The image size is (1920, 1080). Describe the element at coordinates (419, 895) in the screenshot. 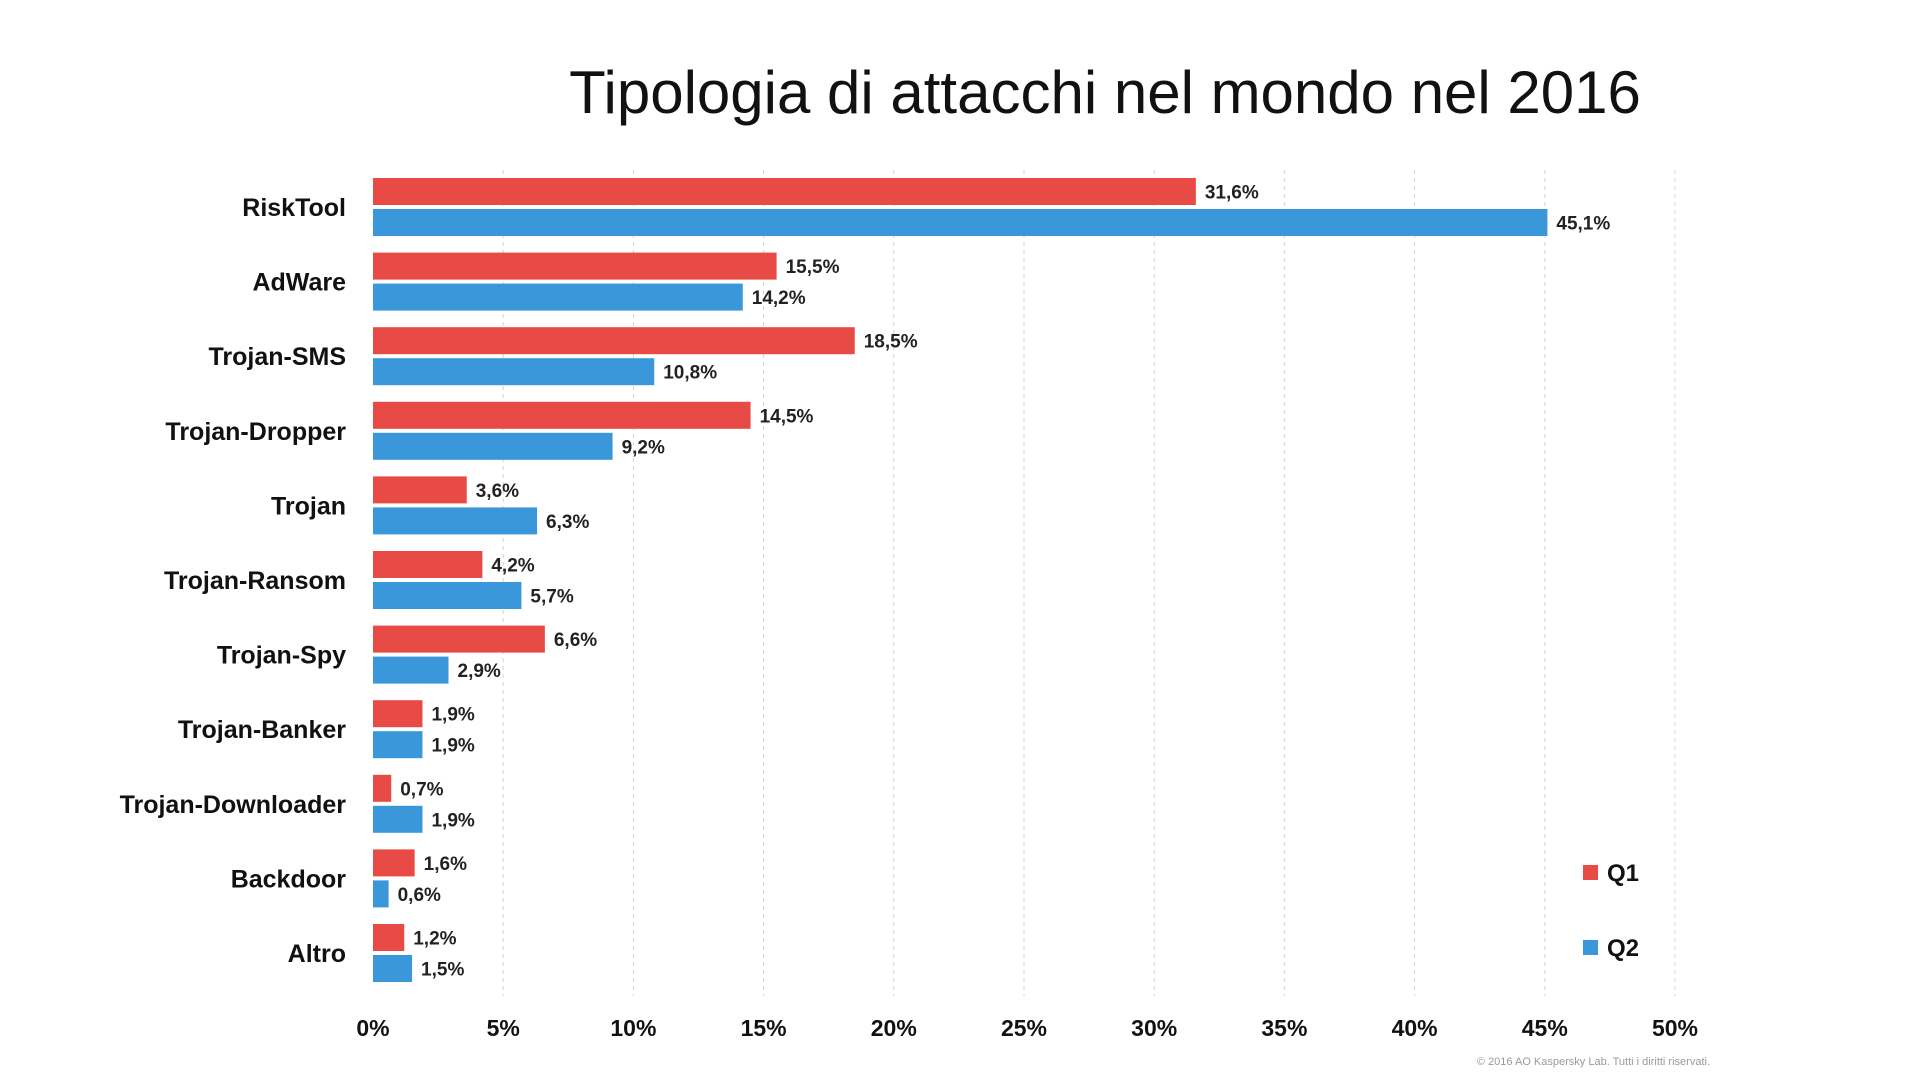

I see `data-label: 0,6%` at that location.